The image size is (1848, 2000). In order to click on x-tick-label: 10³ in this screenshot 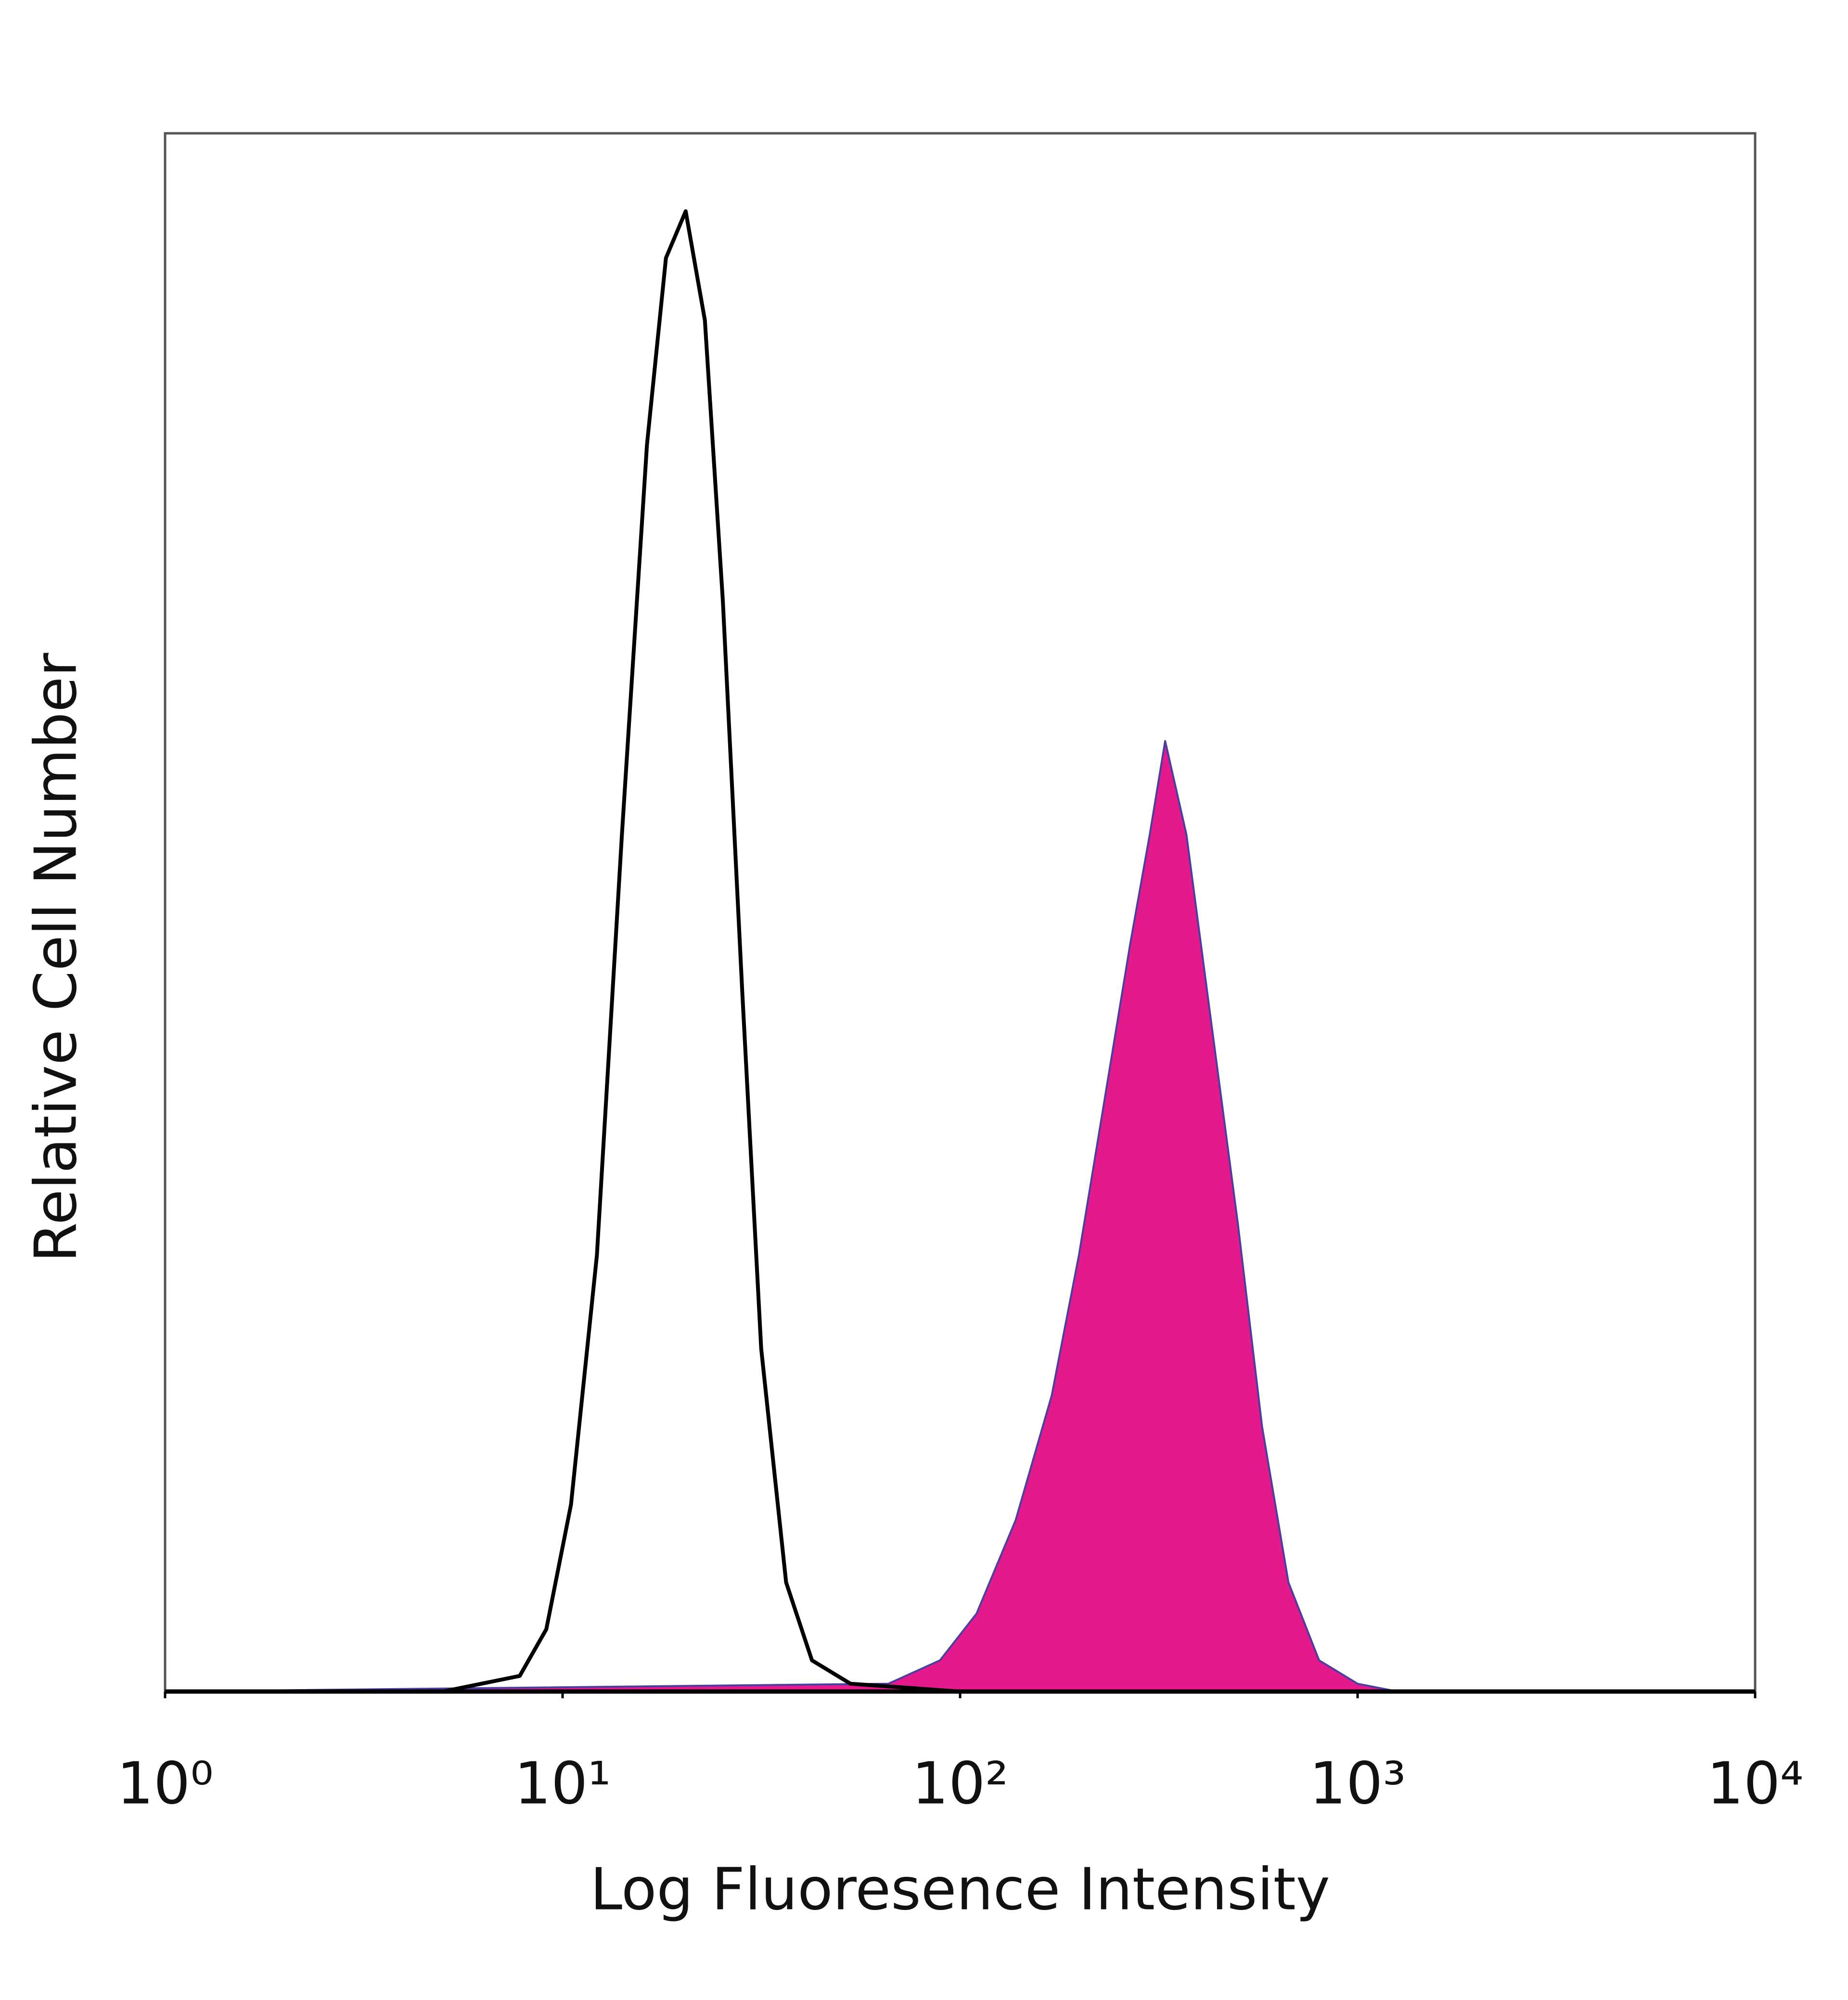, I will do `click(1357, 1784)`.